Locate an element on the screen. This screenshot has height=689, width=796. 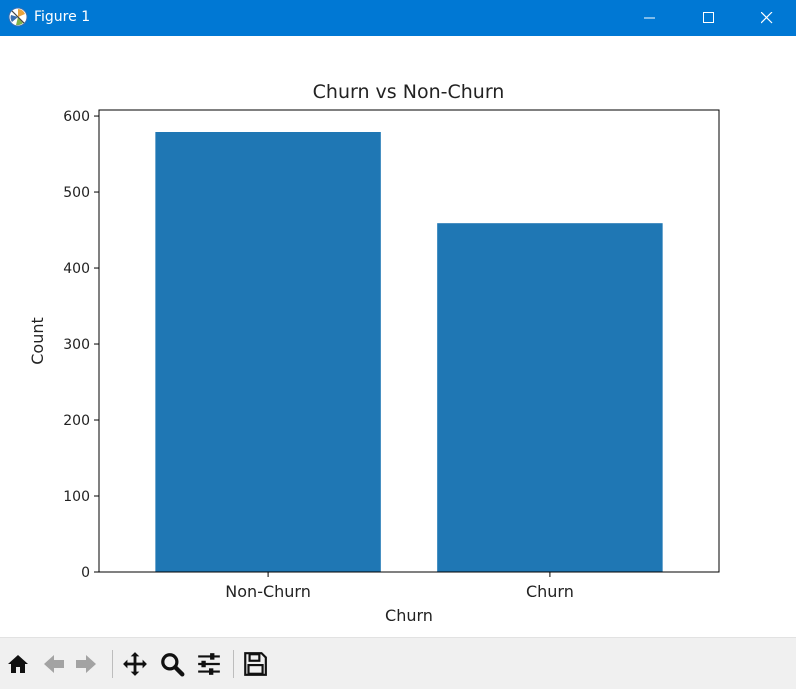
home-icon is located at coordinates (18, 664).